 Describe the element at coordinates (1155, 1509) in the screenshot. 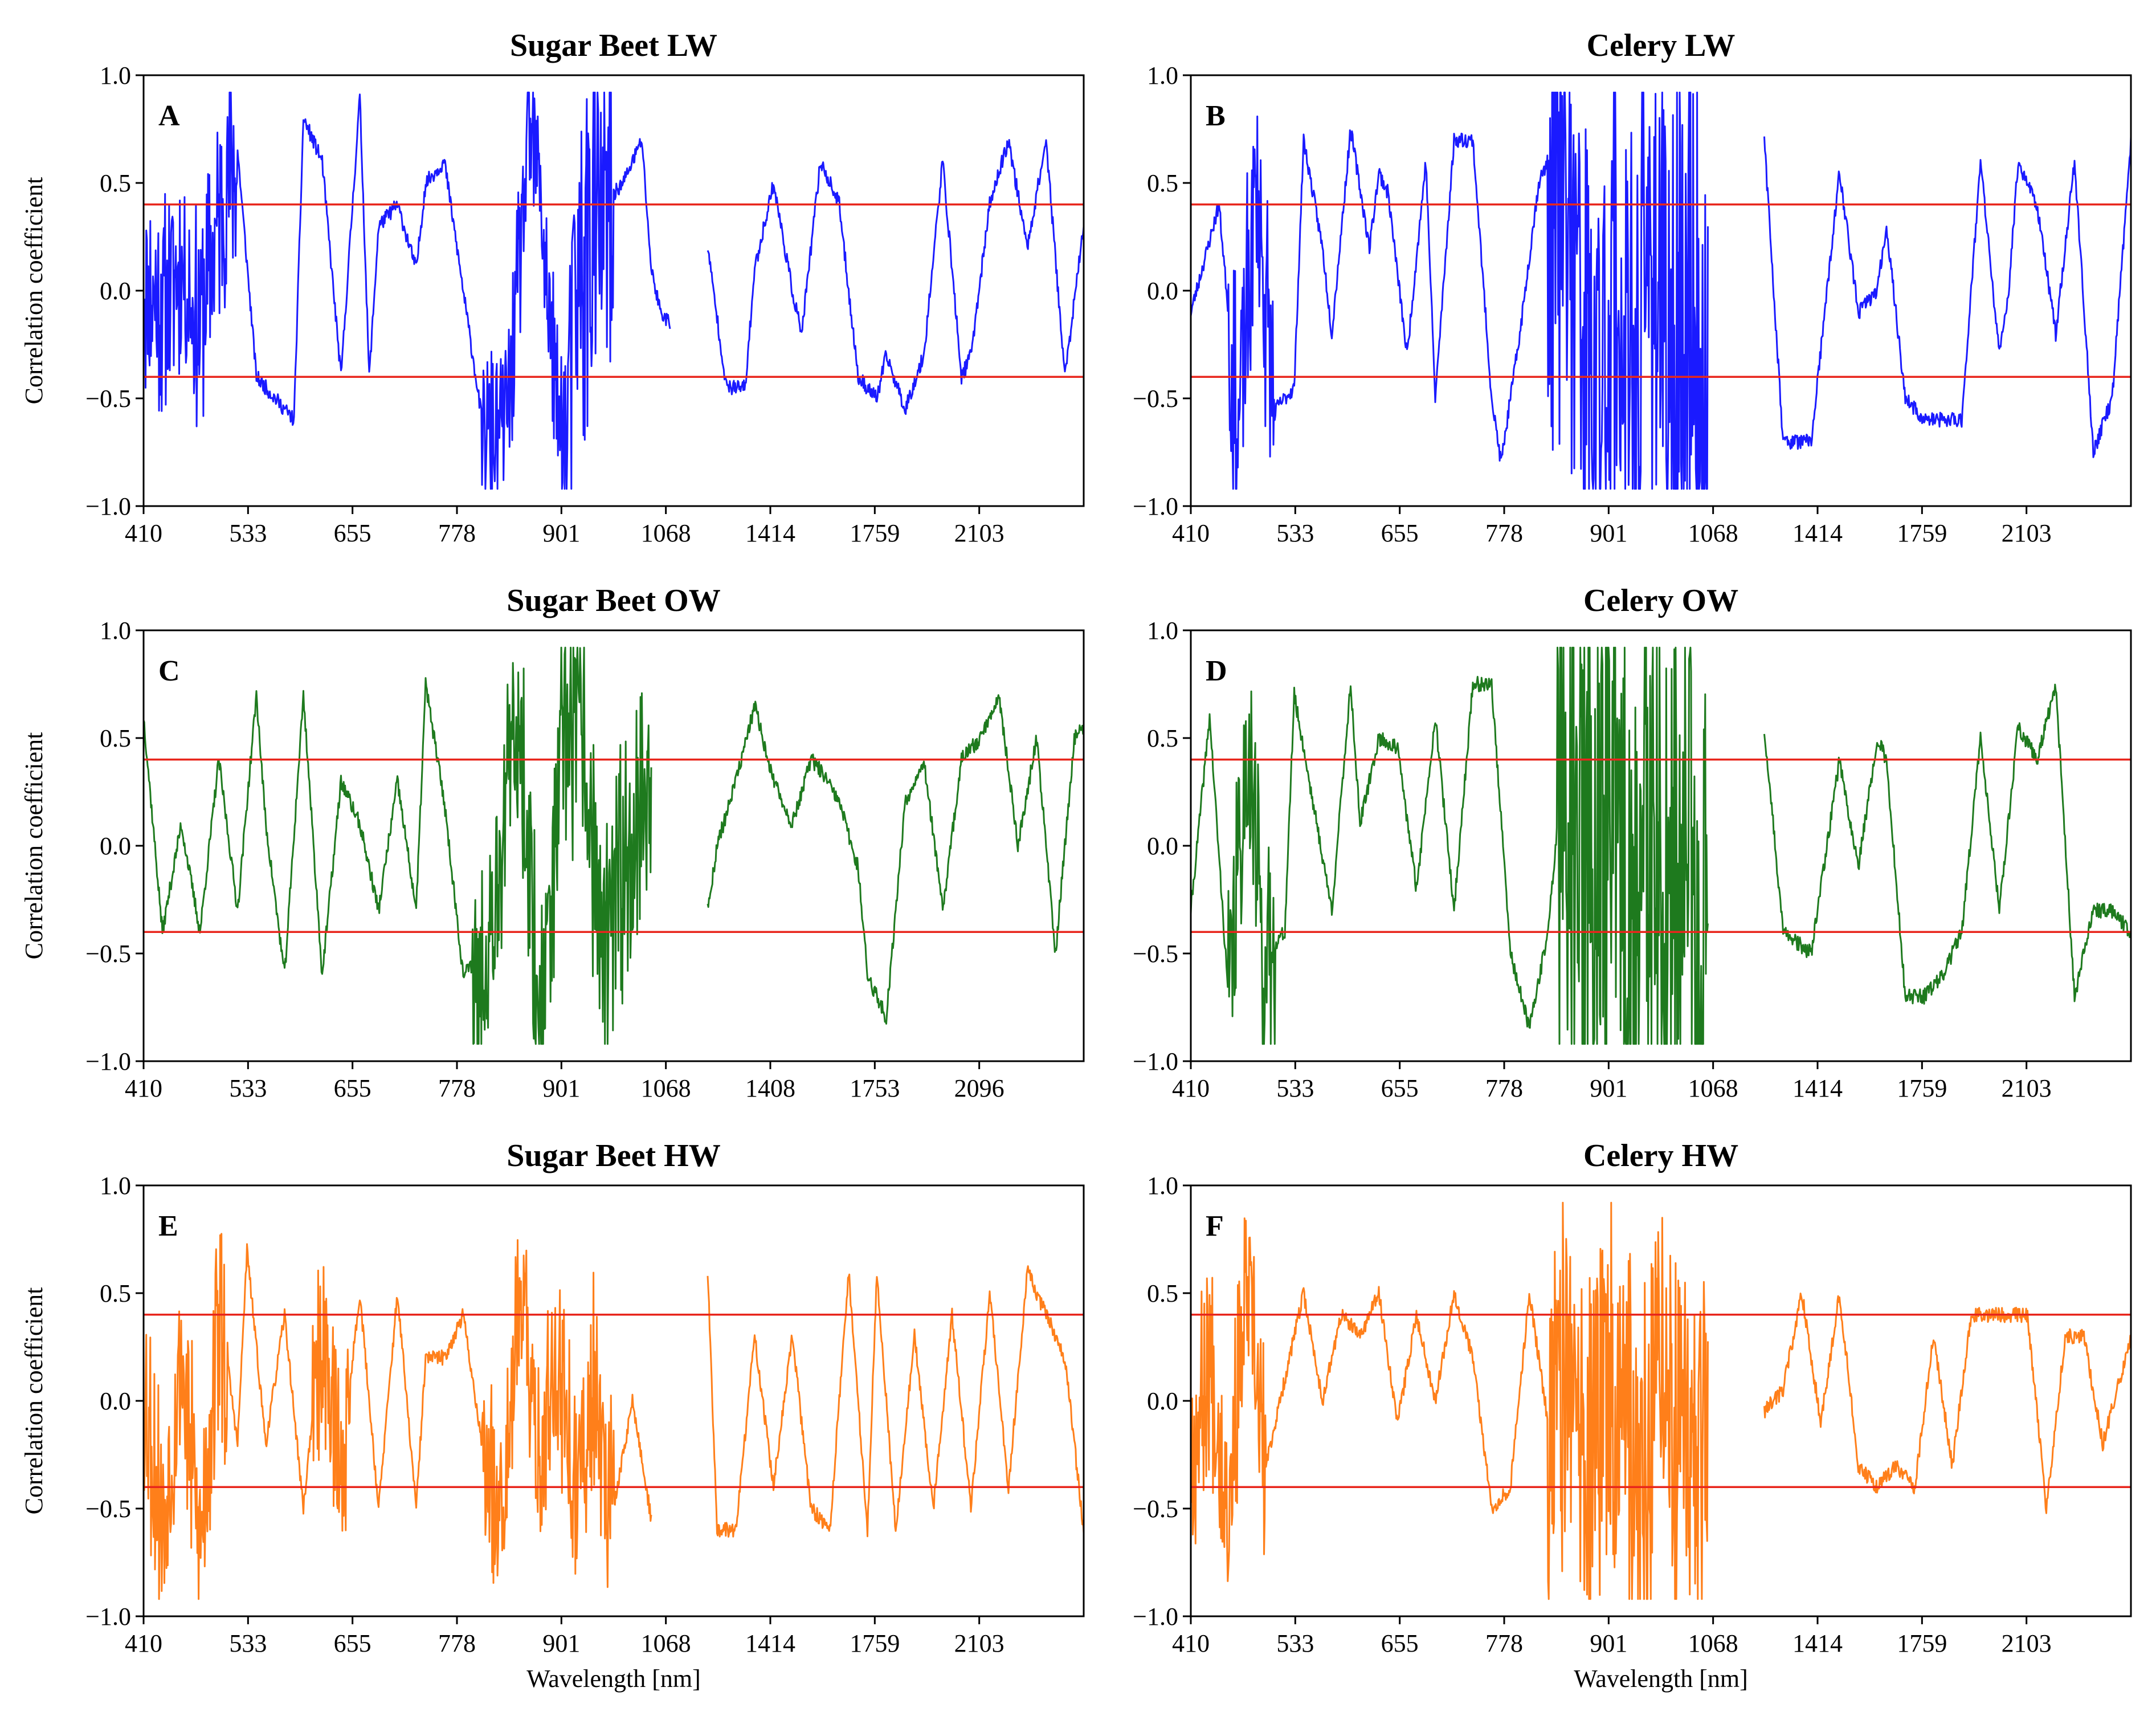

I see `panel-f-ytick-label: −0.5` at that location.